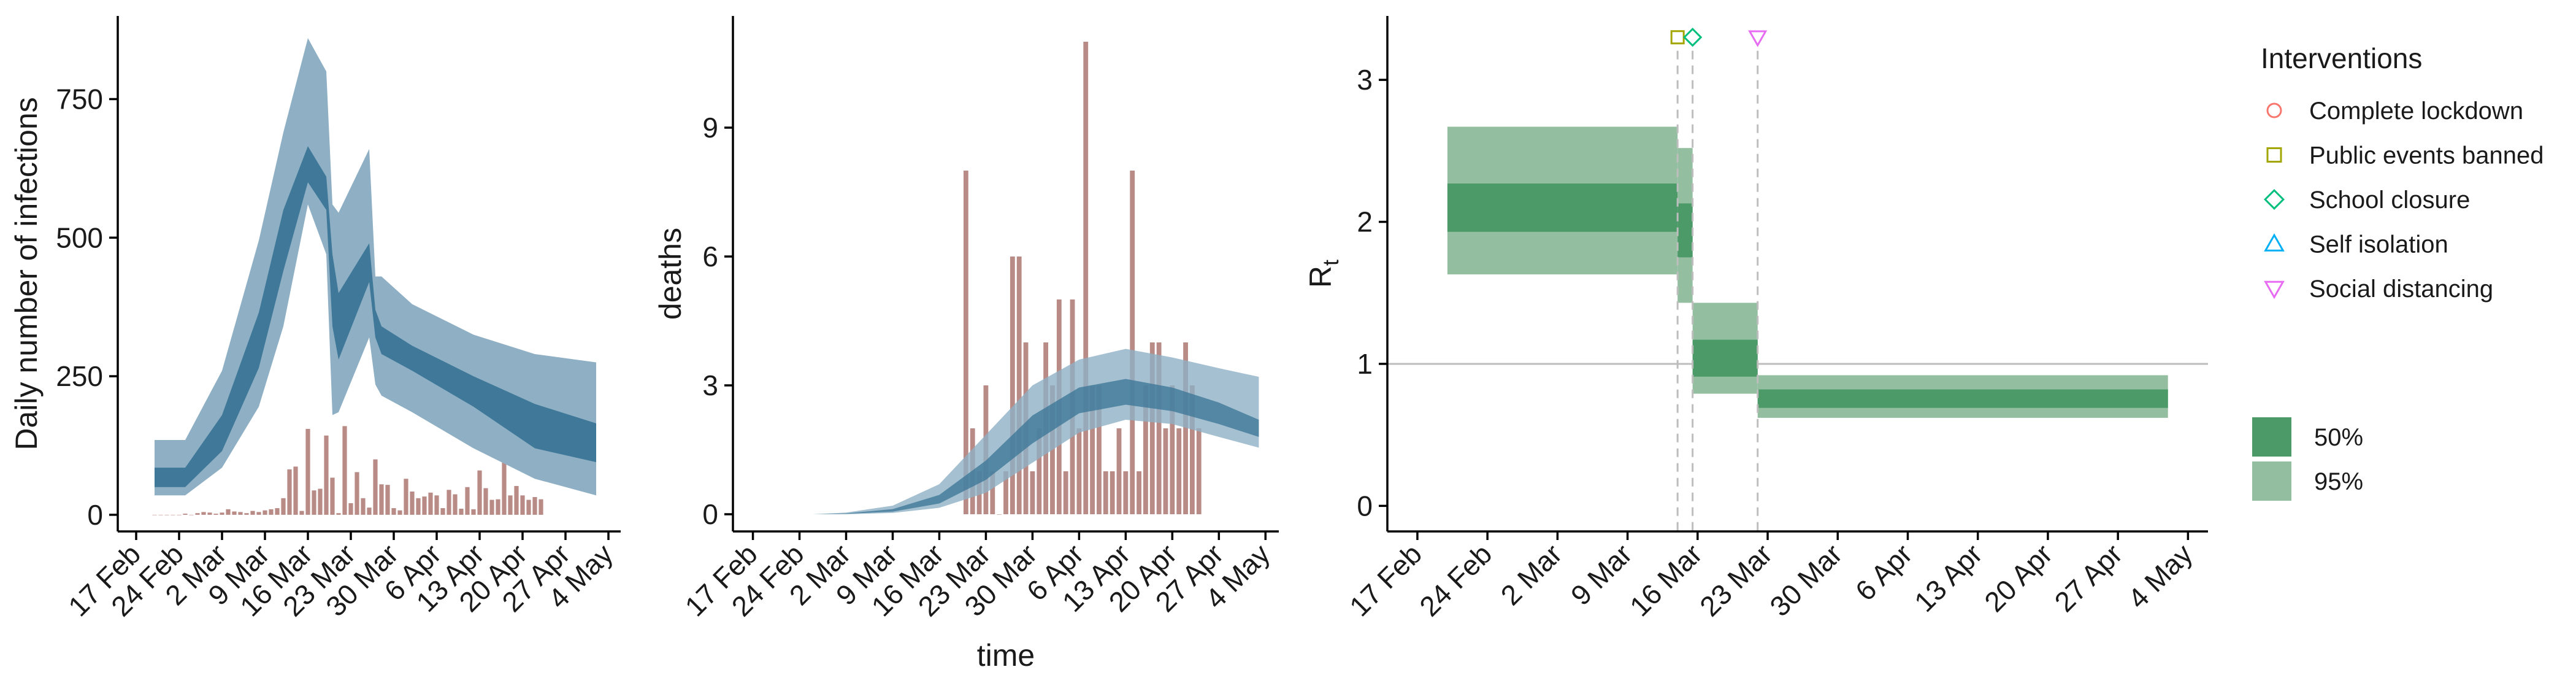 The image size is (2576, 683). What do you see at coordinates (2341, 58) in the screenshot?
I see `interventions-legend-title: Interventions` at bounding box center [2341, 58].